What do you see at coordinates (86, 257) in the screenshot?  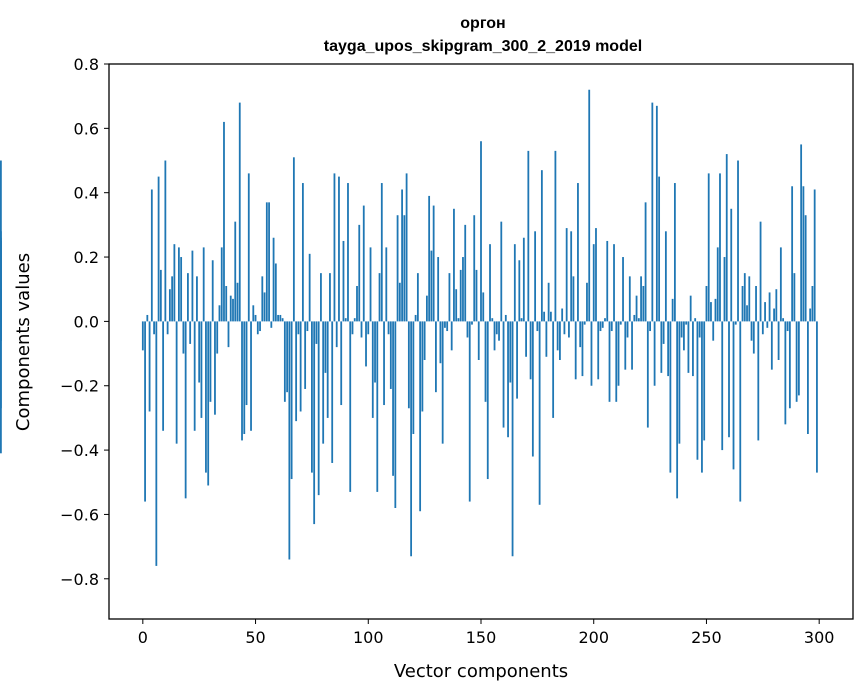 I see `y-tick-label: 0.2` at bounding box center [86, 257].